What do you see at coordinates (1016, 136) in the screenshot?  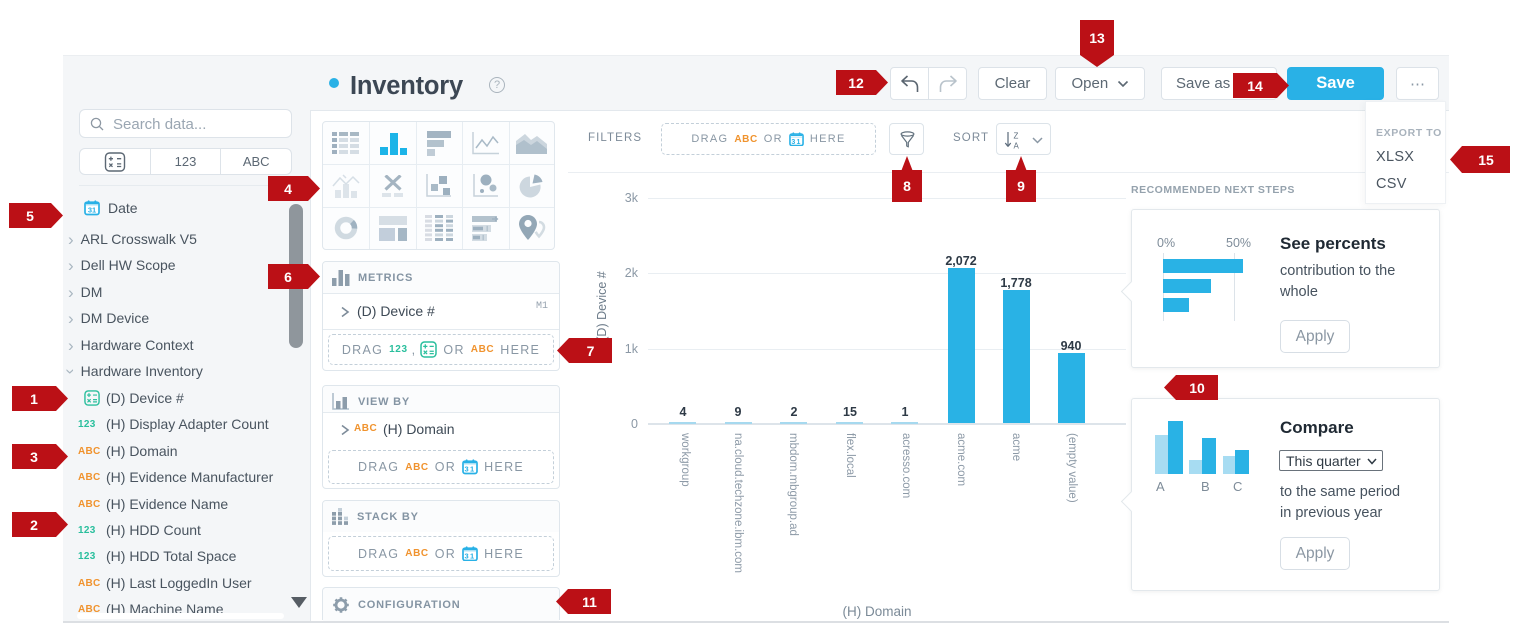 I see `svg-text: Z` at bounding box center [1016, 136].